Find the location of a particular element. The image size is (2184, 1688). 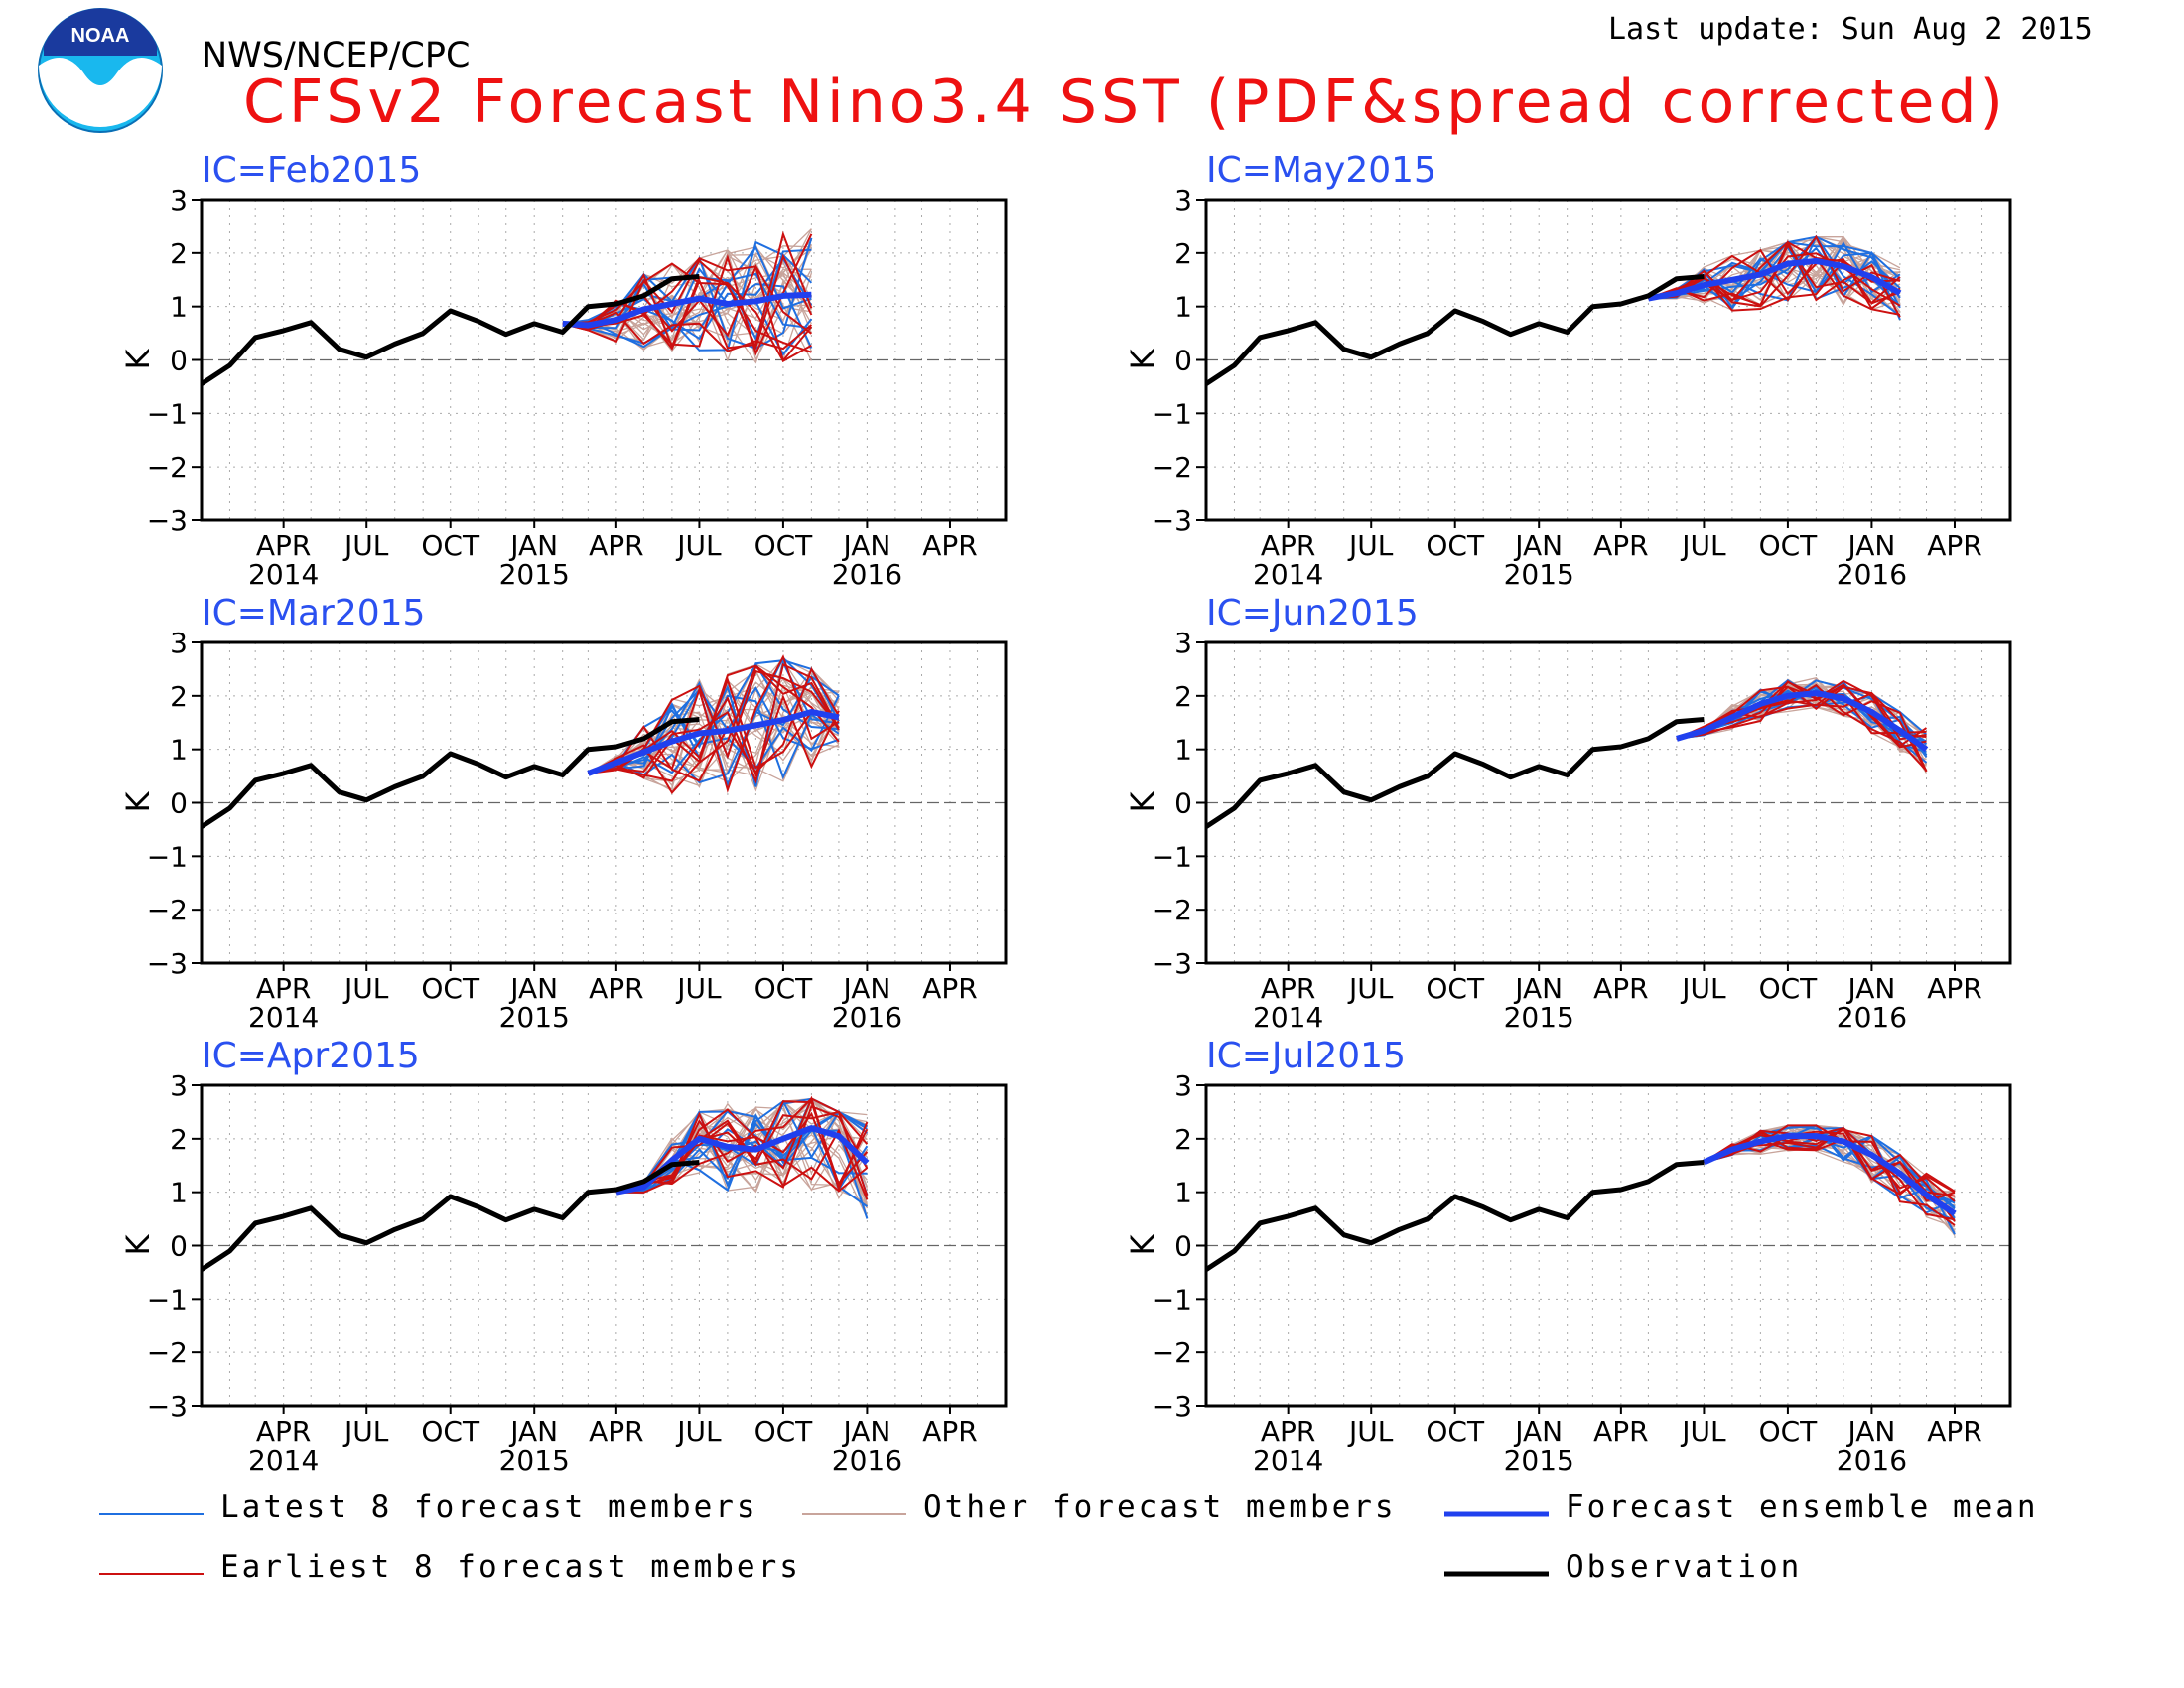

panel-title: IC=Jun2015 is located at coordinates (1312, 613).